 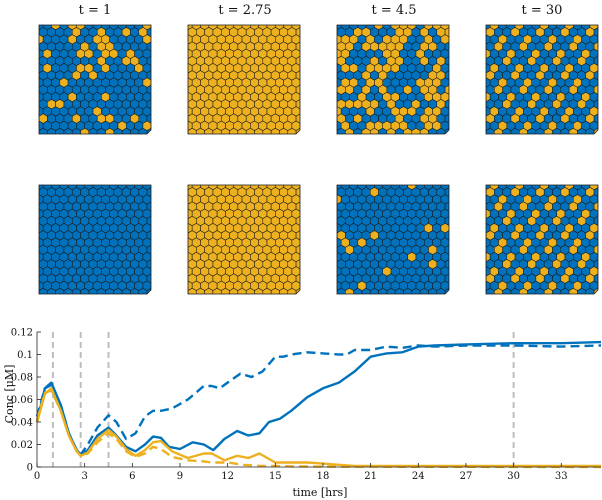 What do you see at coordinates (393, 79) in the screenshot?
I see `lattice-panel-r1-c3` at bounding box center [393, 79].